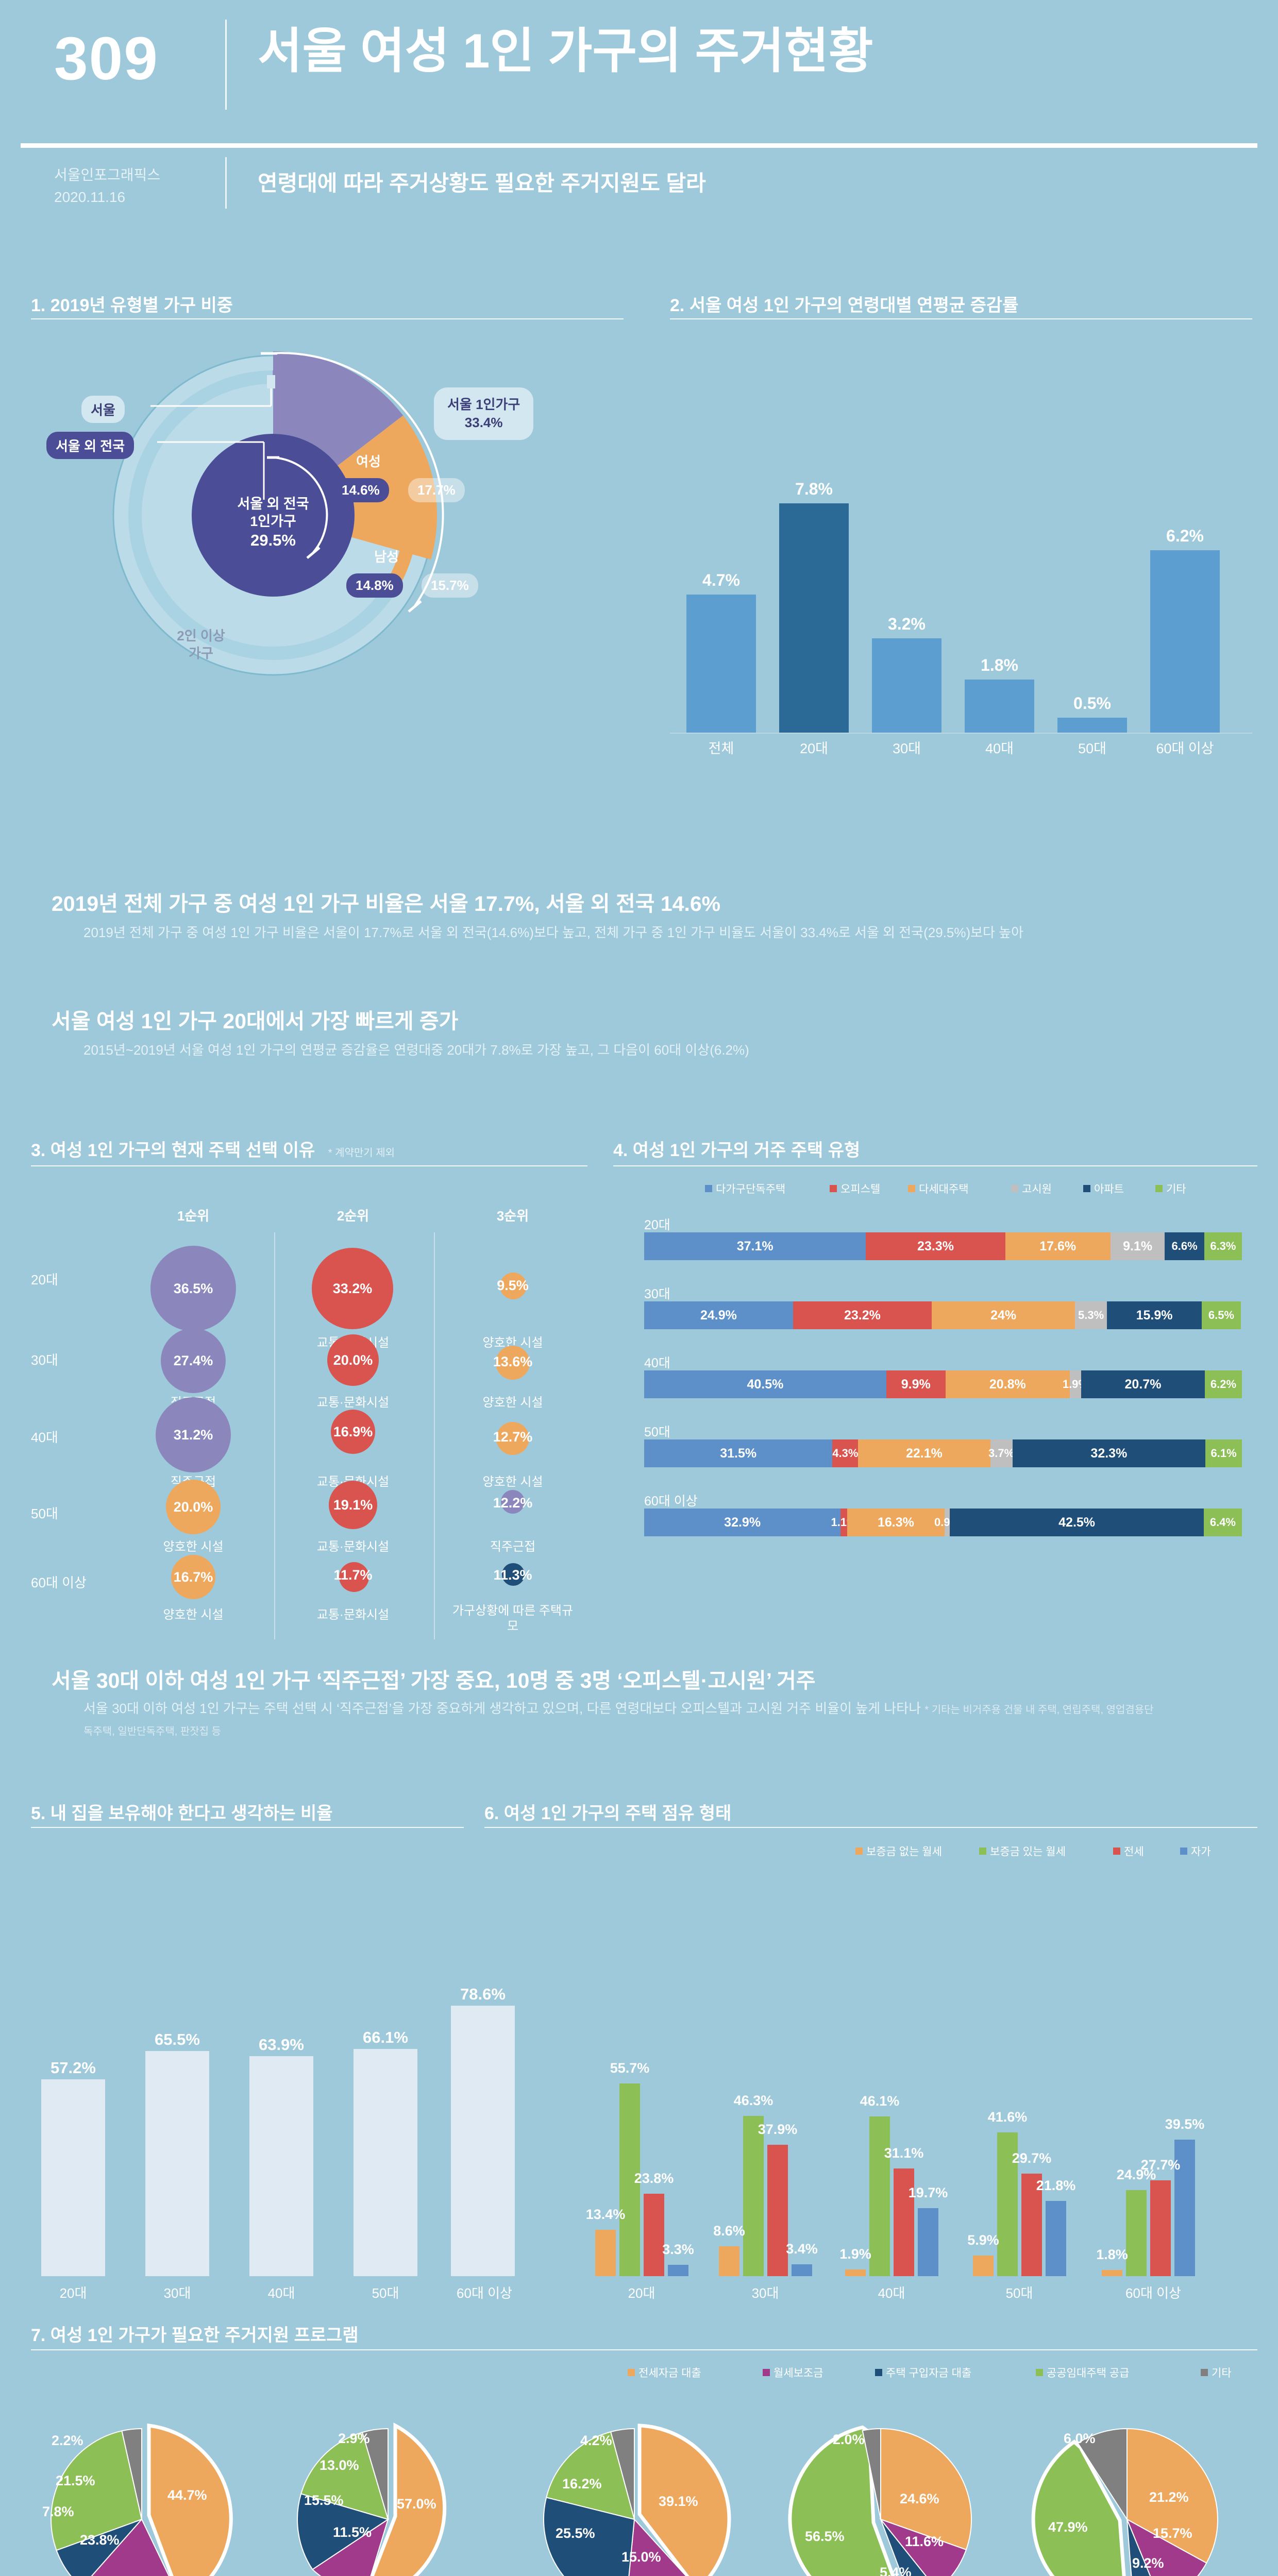  I want to click on seg-3-2: 22.1%, so click(924, 1453).